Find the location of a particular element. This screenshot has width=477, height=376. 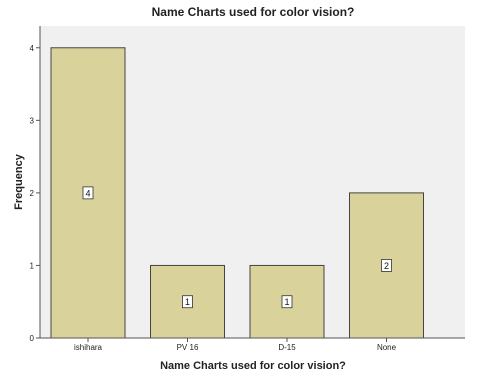

y-tick-label: 2 is located at coordinates (32, 193).